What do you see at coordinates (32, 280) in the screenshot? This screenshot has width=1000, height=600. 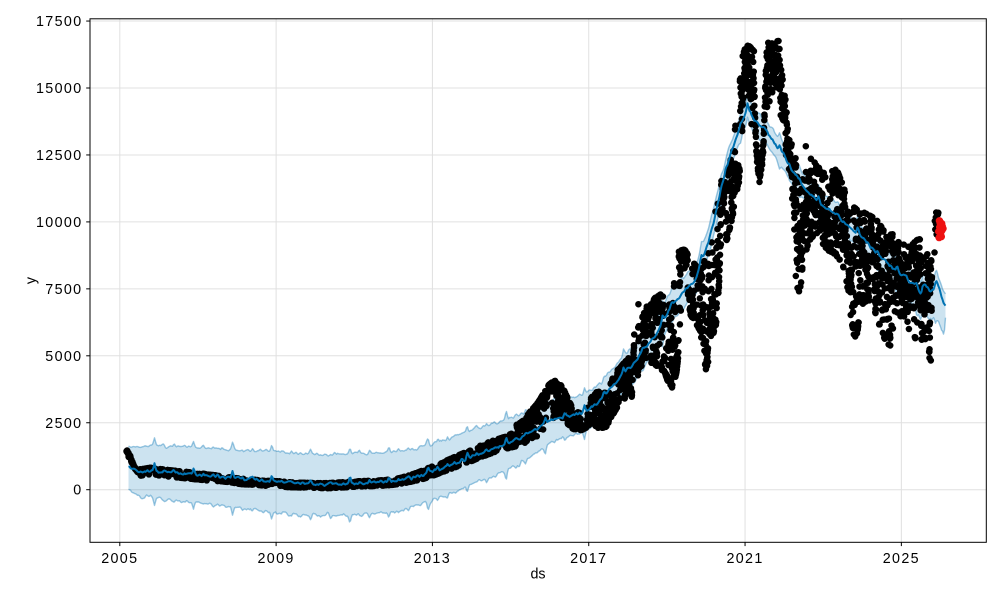 I see `svg-text: y` at bounding box center [32, 280].